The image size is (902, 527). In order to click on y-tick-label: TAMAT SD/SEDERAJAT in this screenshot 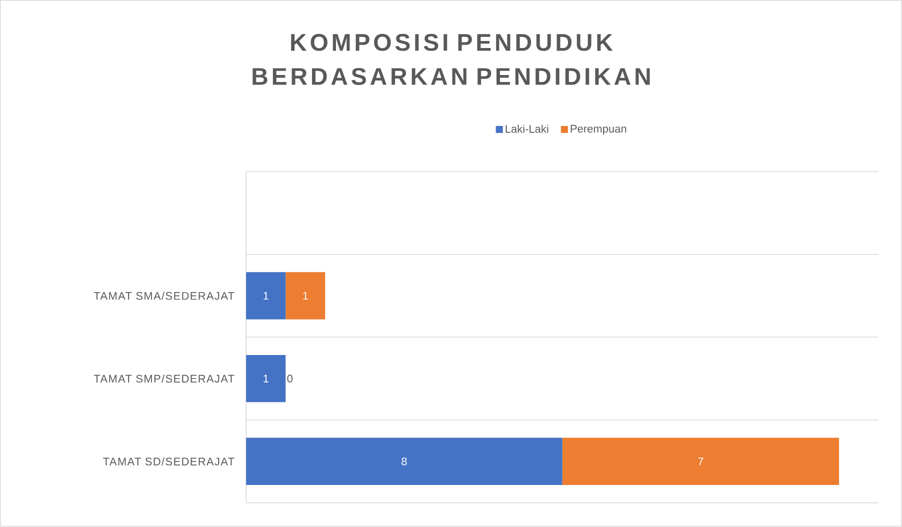, I will do `click(168, 461)`.